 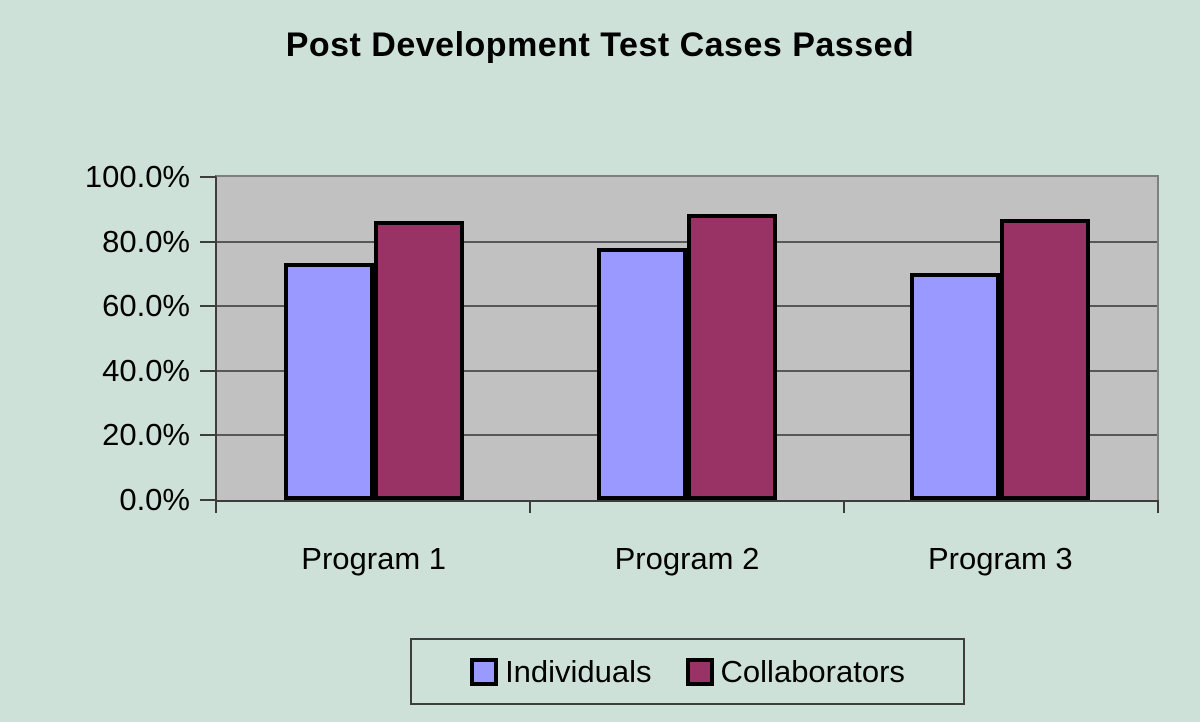 What do you see at coordinates (374, 558) in the screenshot?
I see `x-axis-label-program-1: Program 1` at bounding box center [374, 558].